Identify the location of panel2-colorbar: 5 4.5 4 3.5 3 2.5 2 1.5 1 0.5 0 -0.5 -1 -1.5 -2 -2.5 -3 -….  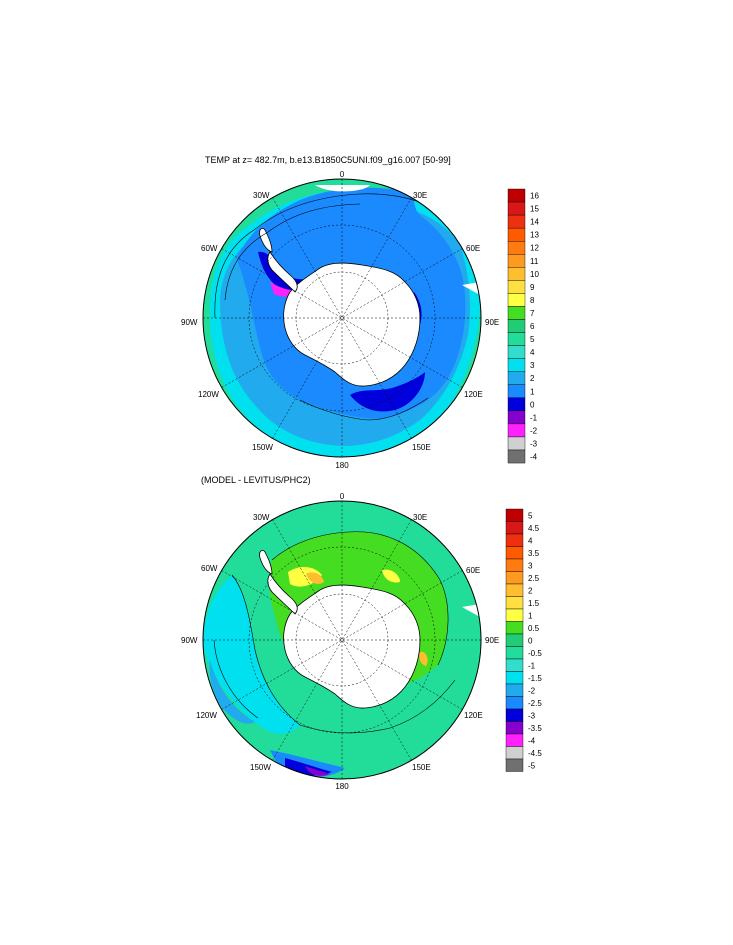
(523, 640).